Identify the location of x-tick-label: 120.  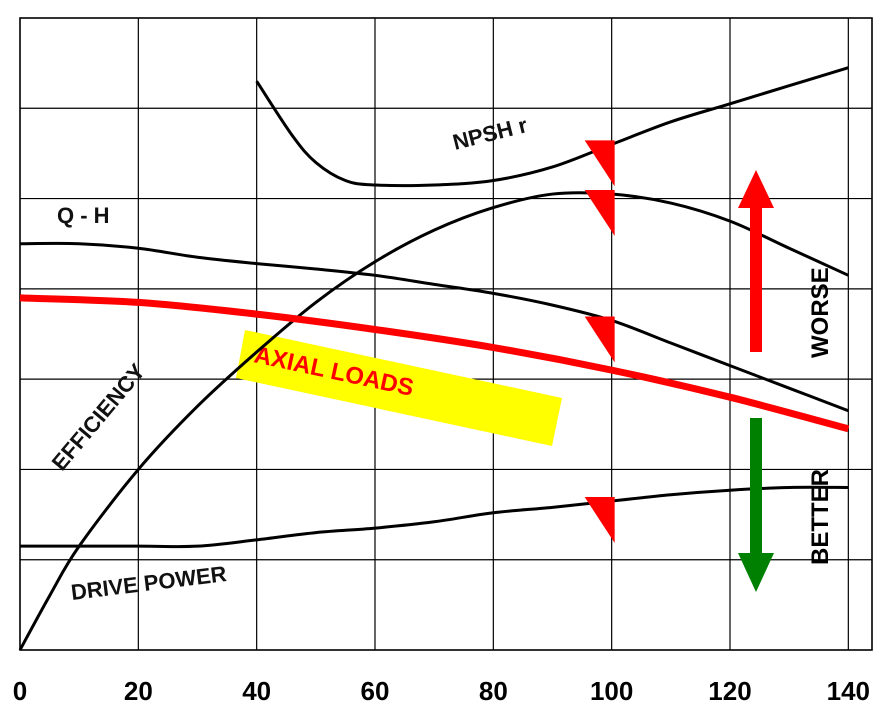
(729, 691).